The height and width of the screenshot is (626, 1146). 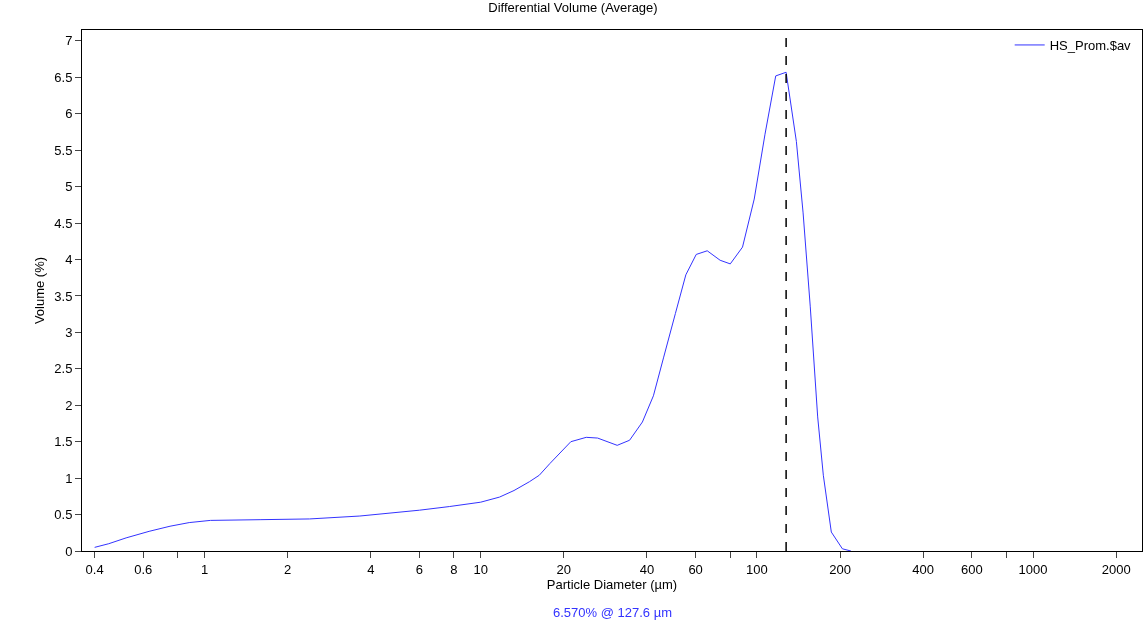 What do you see at coordinates (454, 569) in the screenshot?
I see `x-tick-label: 8` at bounding box center [454, 569].